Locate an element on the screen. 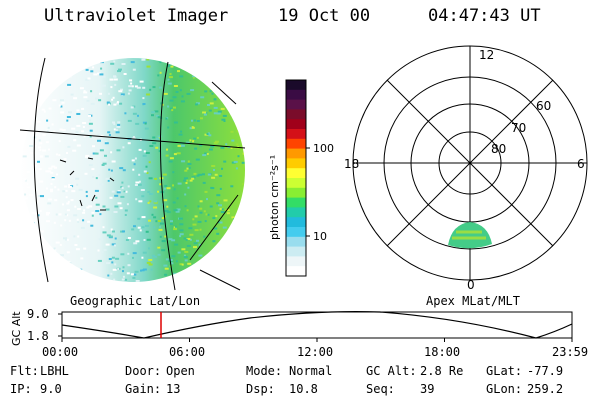  lat-label-60: 60 is located at coordinates (543, 106).